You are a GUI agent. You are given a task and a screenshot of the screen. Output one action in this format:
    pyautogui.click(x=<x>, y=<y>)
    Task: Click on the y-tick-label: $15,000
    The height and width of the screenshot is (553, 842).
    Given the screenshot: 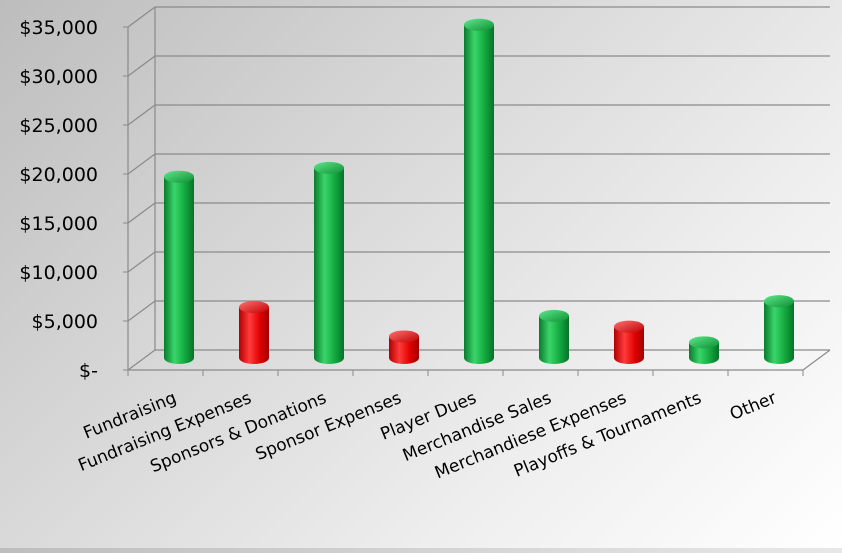 What is the action you would take?
    pyautogui.click(x=58, y=224)
    